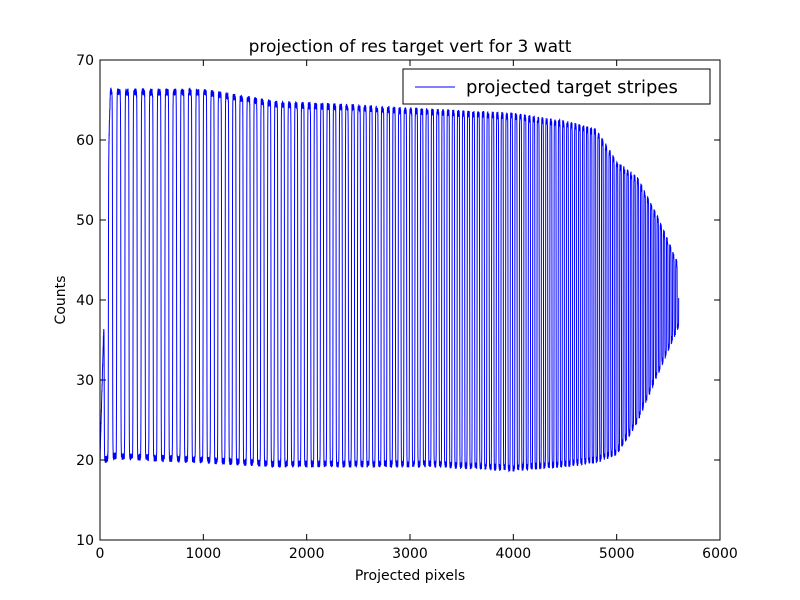  I want to click on x-tick-label: 4000, so click(514, 554).